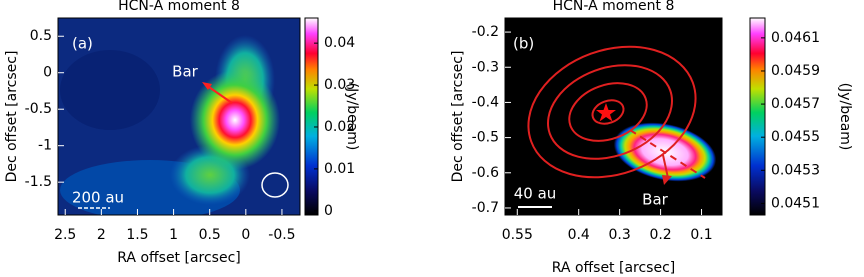 Image resolution: width=864 pixels, height=277 pixels. What do you see at coordinates (98, 198) in the screenshot?
I see `annotation: 200 au` at bounding box center [98, 198].